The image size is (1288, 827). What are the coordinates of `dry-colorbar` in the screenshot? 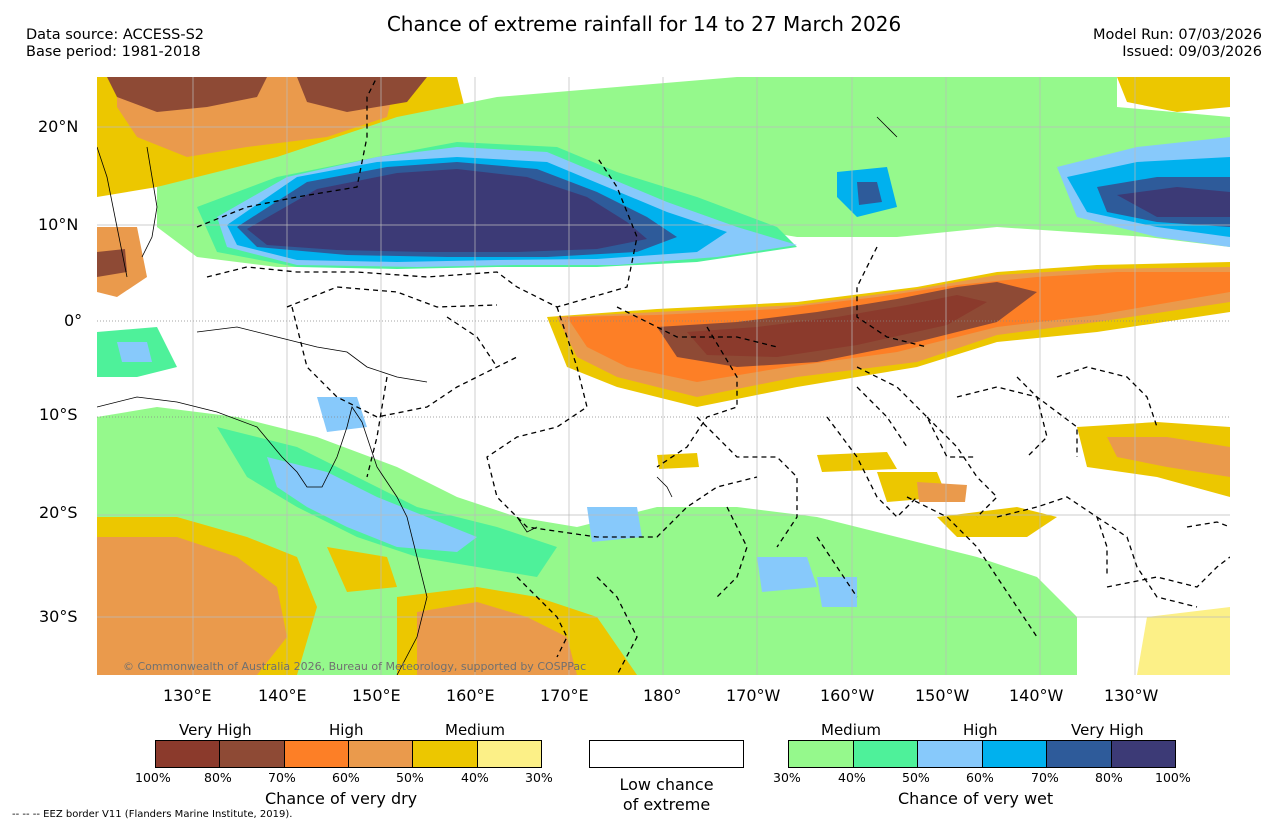 It's located at (348, 754).